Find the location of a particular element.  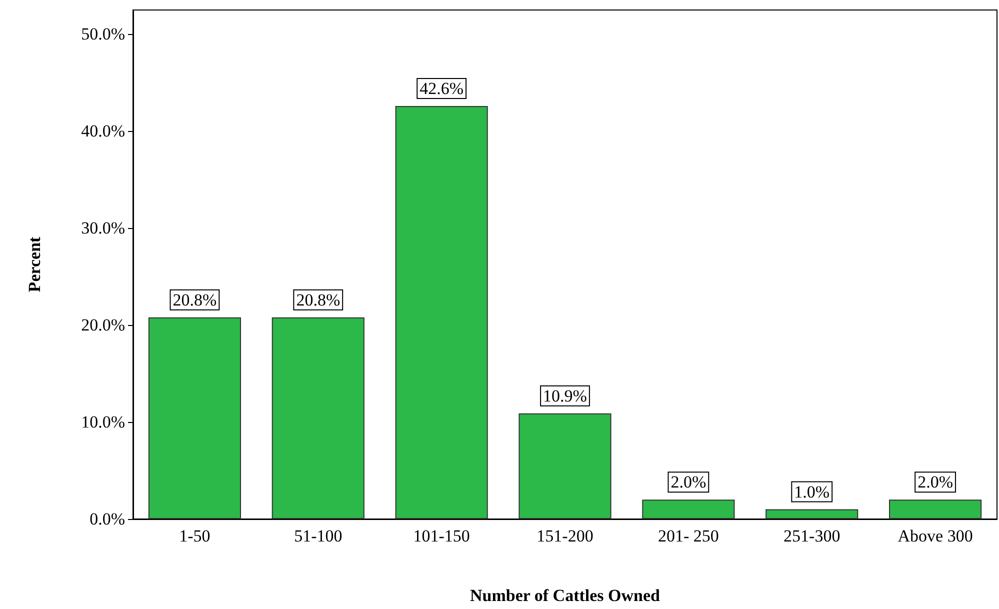

y-tick-label: 40.0% is located at coordinates (103, 131).